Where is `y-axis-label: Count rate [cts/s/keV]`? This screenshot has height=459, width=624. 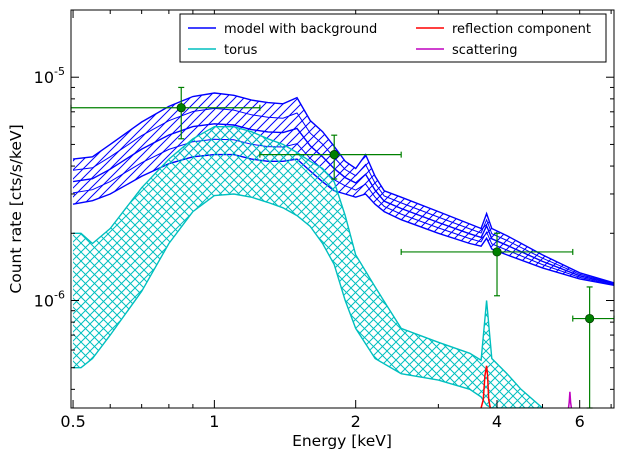 y-axis-label: Count rate [cts/s/keV] is located at coordinates (16, 208).